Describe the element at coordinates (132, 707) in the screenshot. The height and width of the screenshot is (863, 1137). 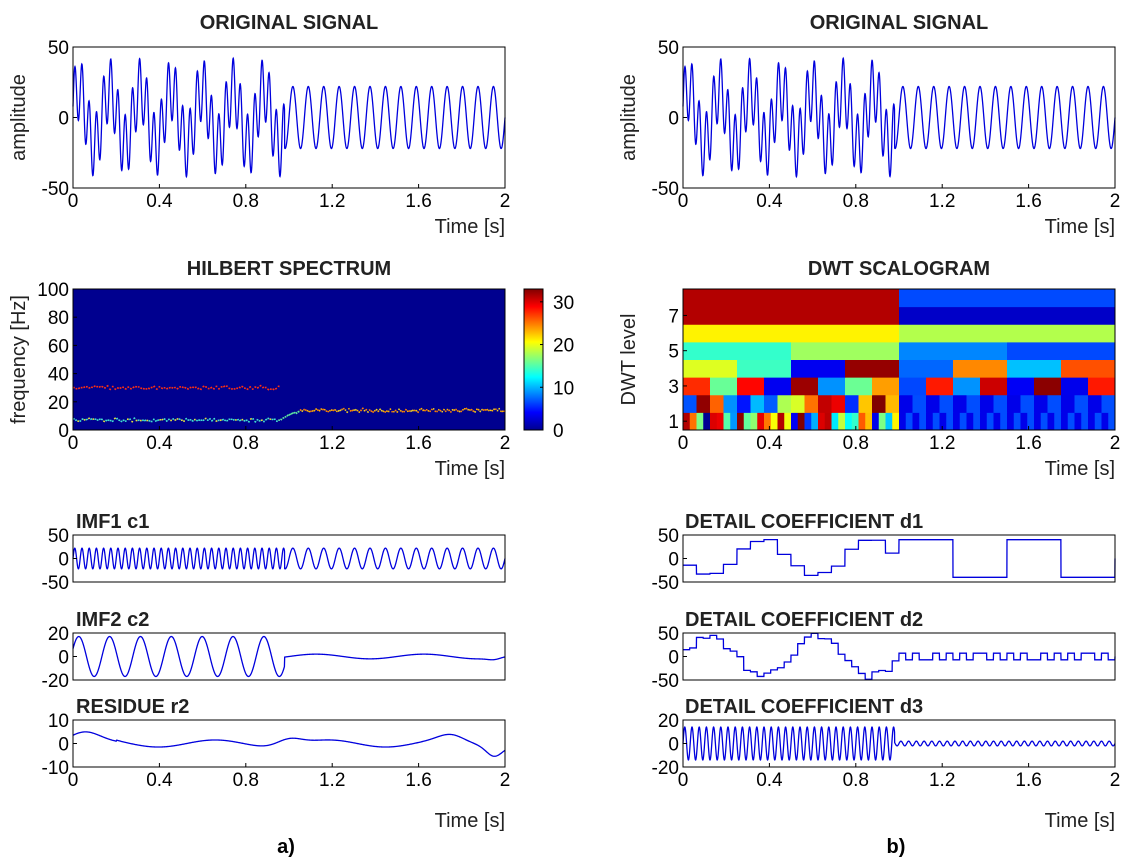
I see `chart-title: RESIDUE r2` at that location.